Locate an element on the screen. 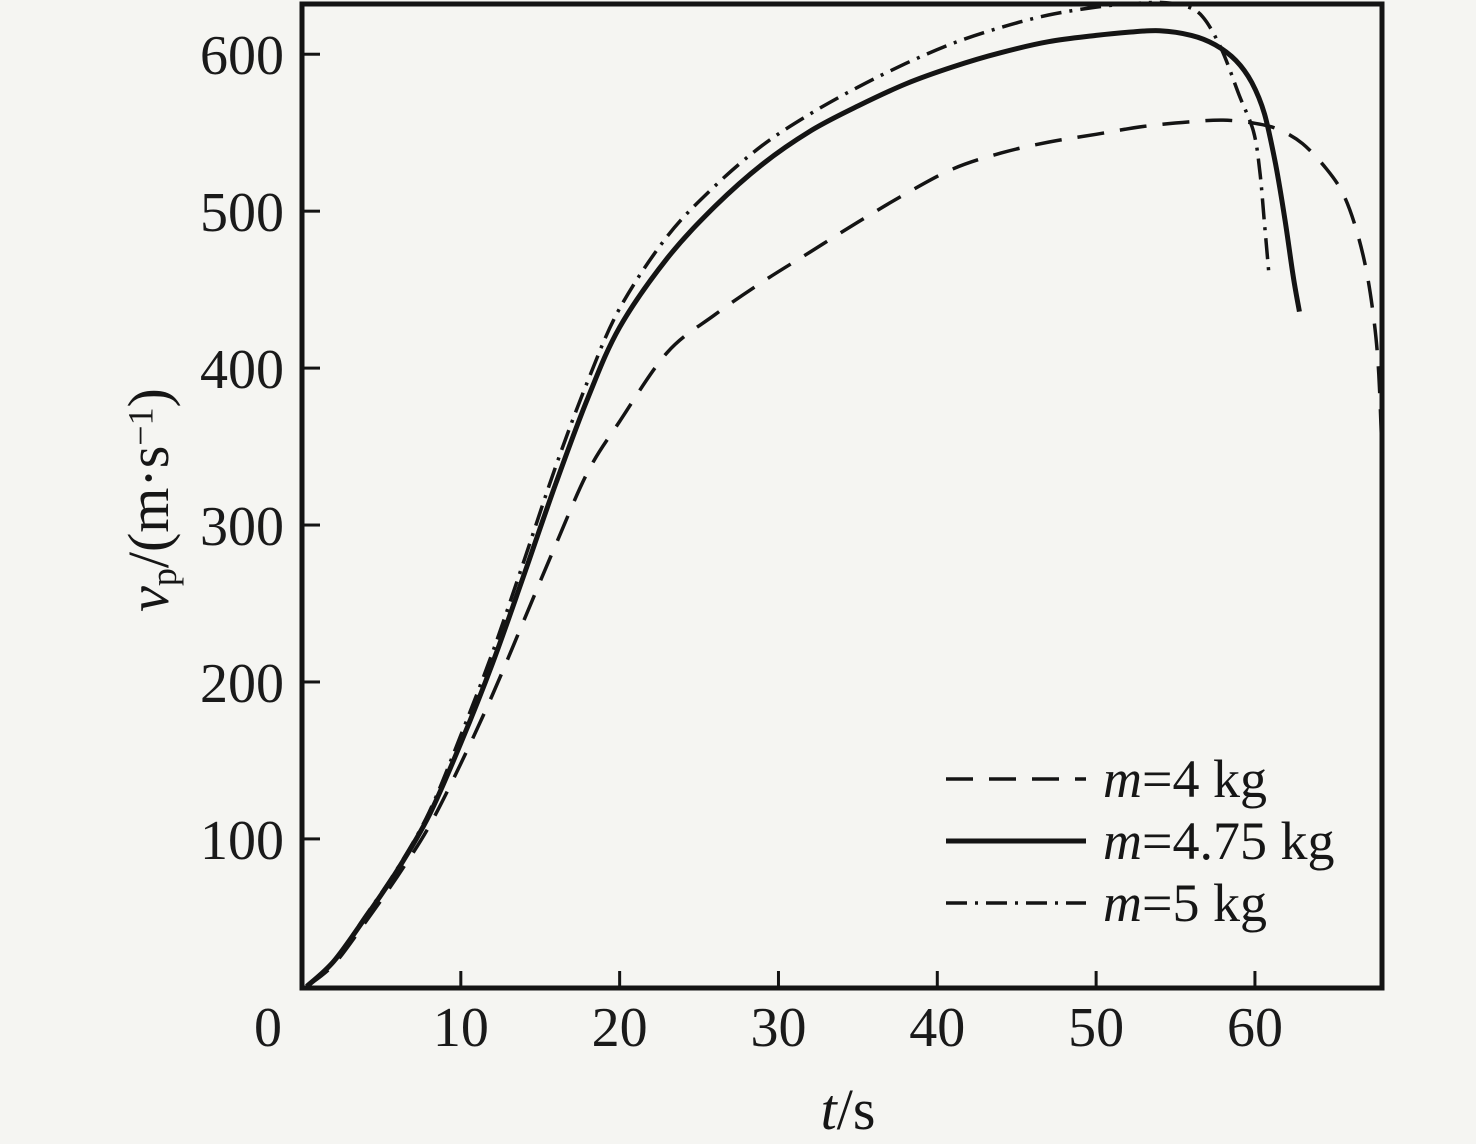  legend-item: m=4 kg is located at coordinates (1139, 779).